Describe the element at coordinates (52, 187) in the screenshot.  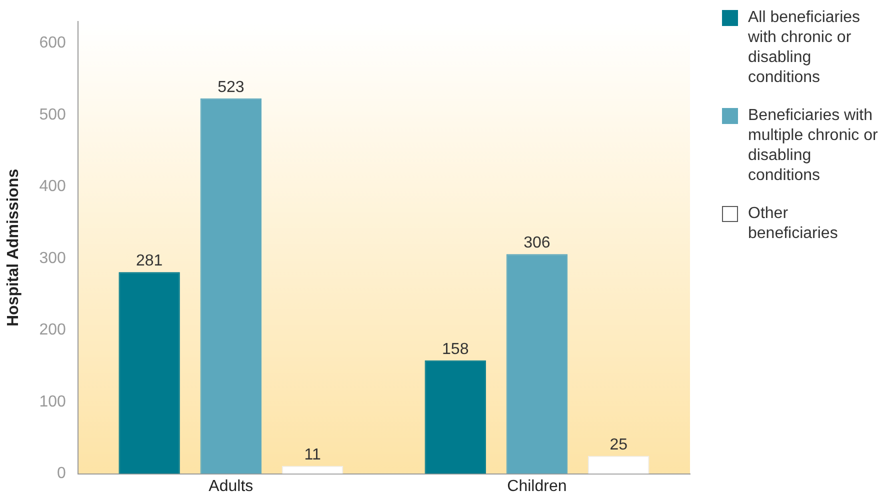
I see `y-tick-label: 400` at that location.